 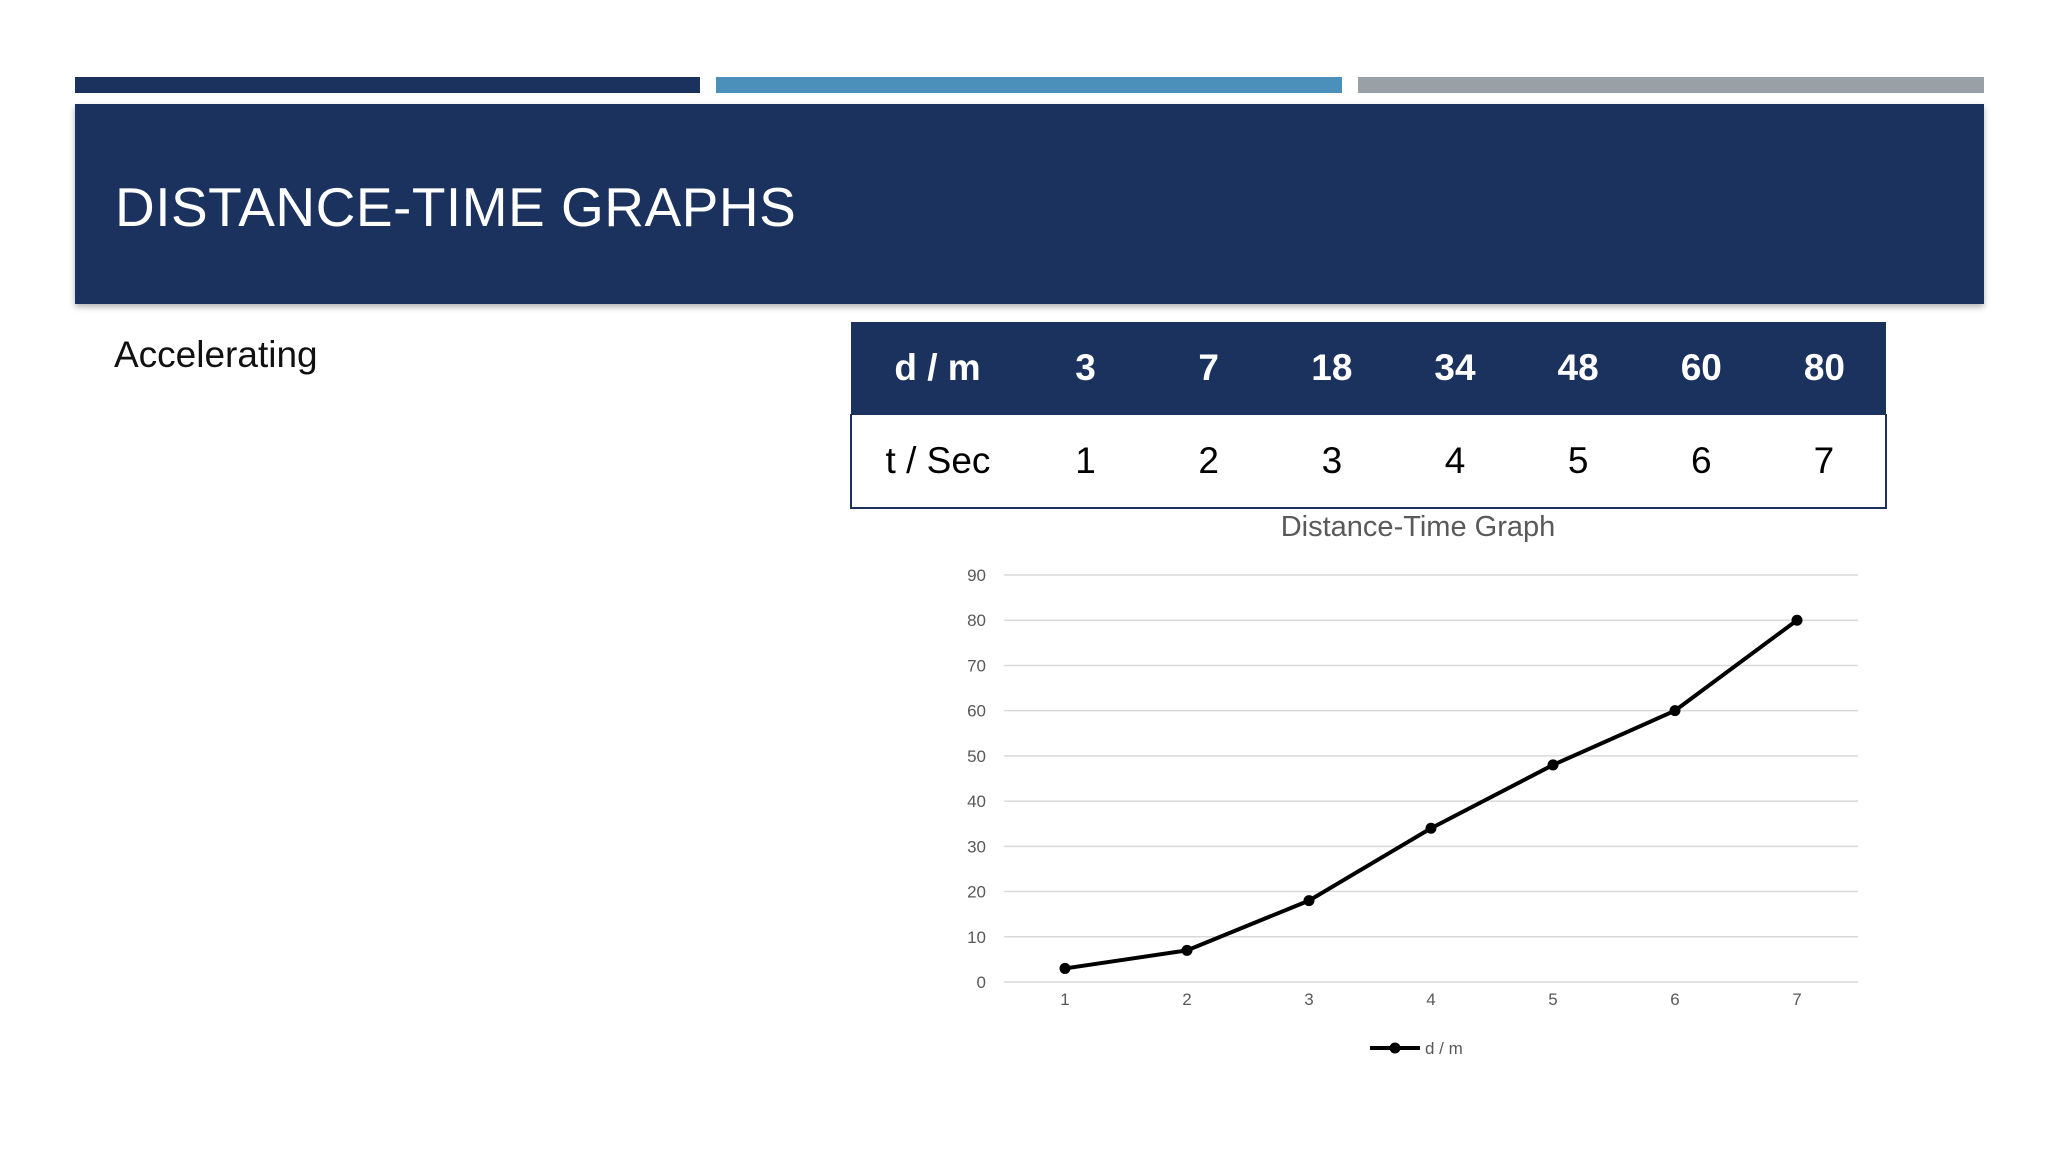 I want to click on y-tick-label: 60, so click(x=976, y=711).